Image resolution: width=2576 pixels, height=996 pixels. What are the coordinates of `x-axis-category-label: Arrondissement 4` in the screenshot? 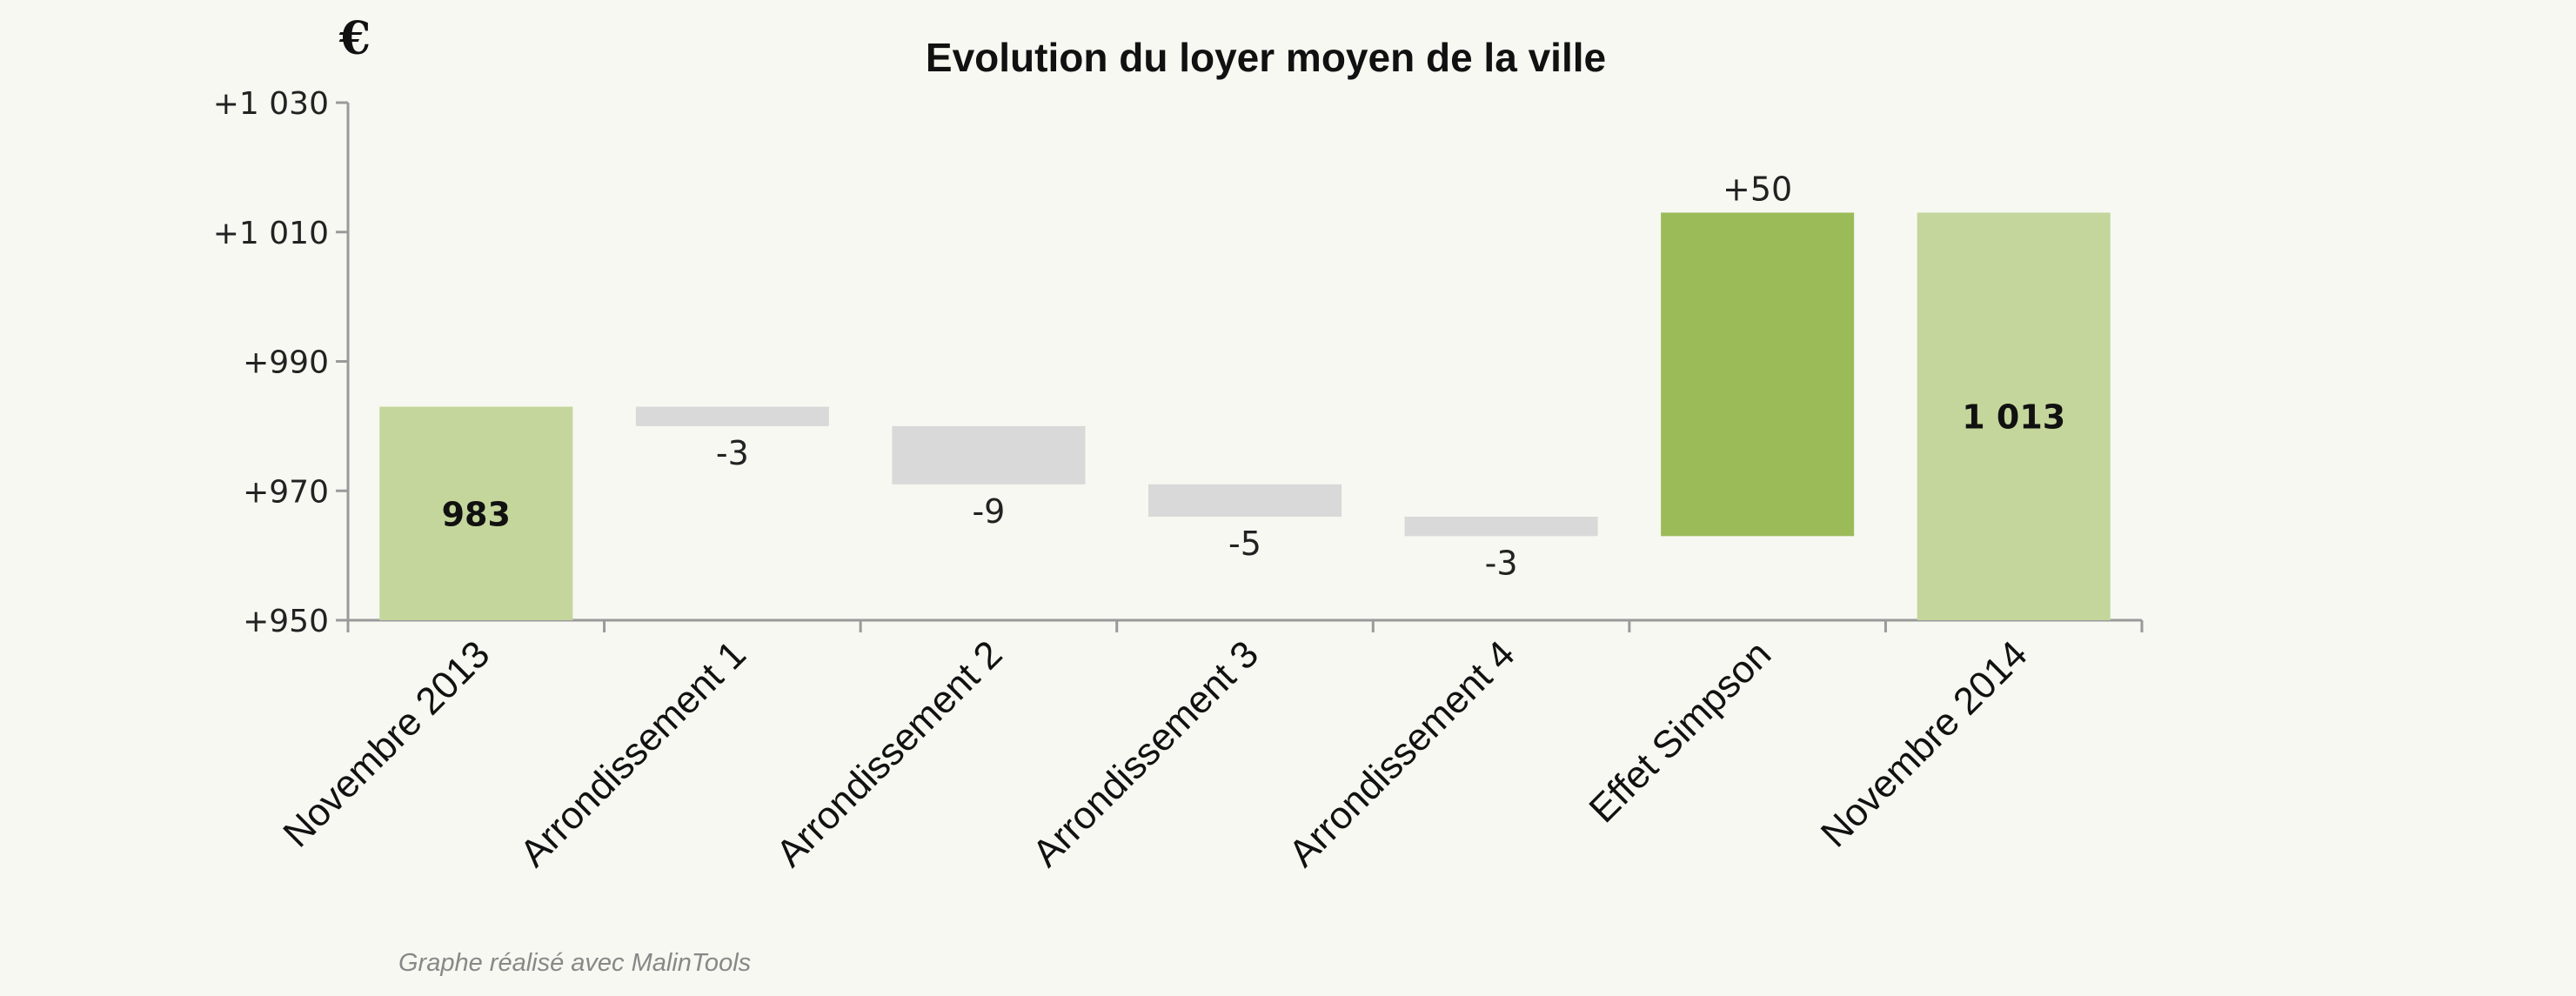 It's located at (1401, 753).